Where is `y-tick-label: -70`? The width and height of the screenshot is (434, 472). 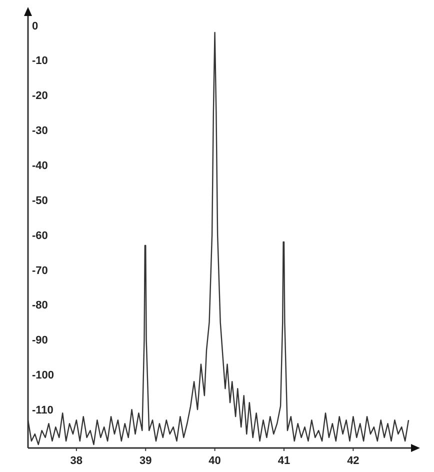
y-tick-label: -70 is located at coordinates (40, 270).